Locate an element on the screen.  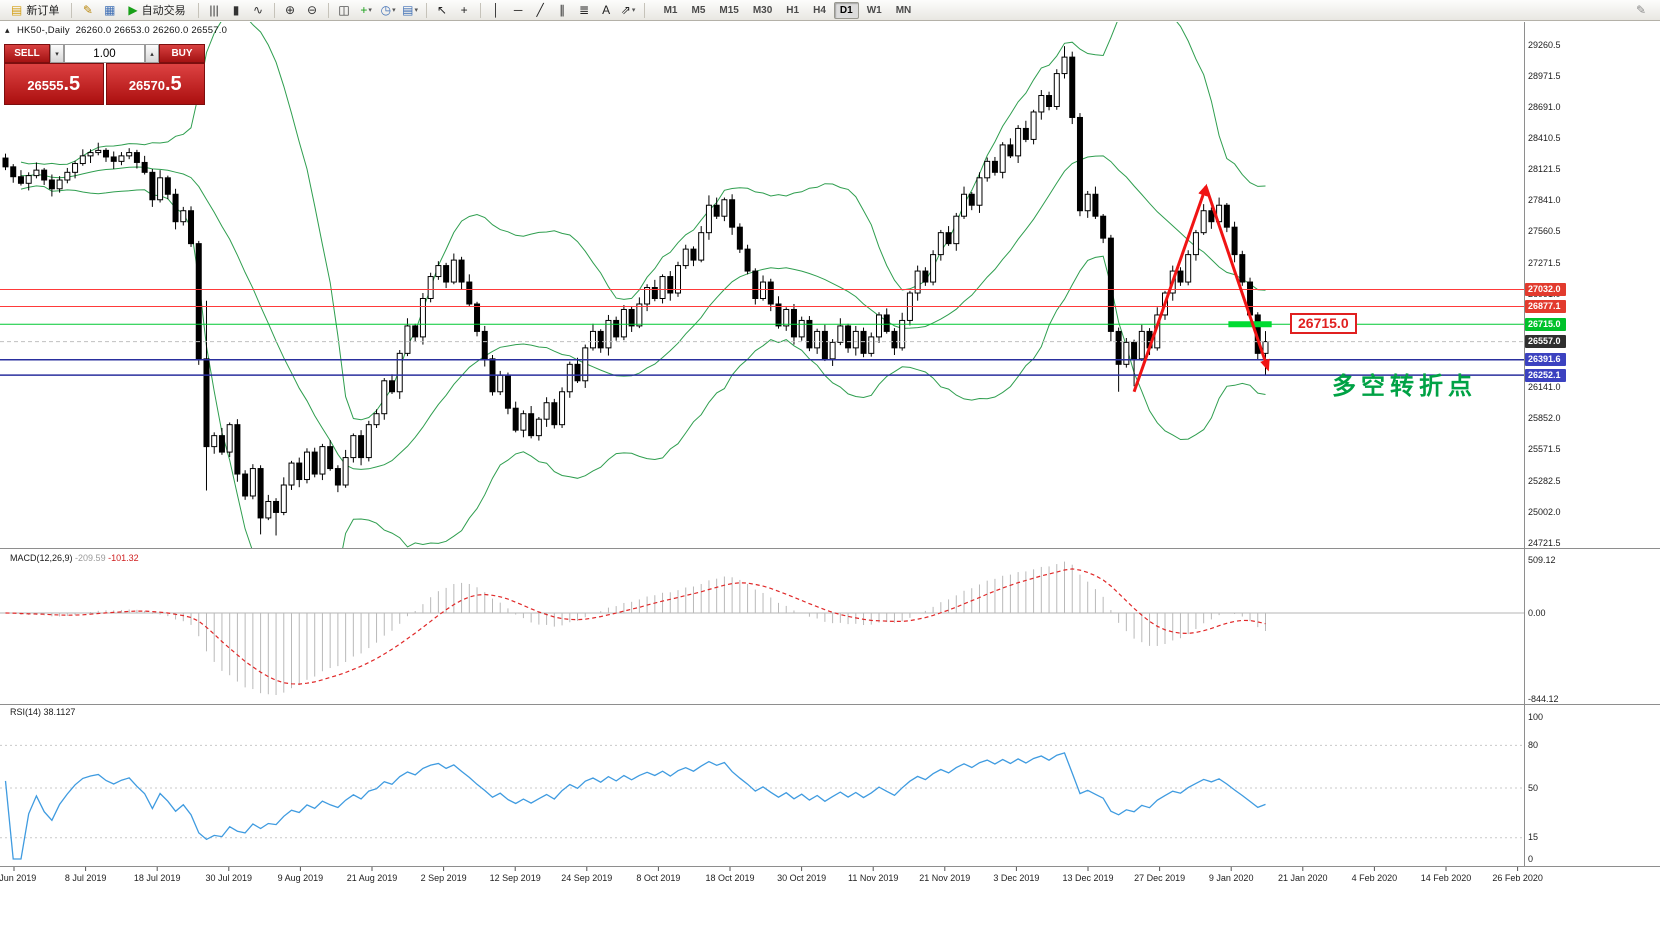
timeframe-d1: D1 is located at coordinates (846, 10).